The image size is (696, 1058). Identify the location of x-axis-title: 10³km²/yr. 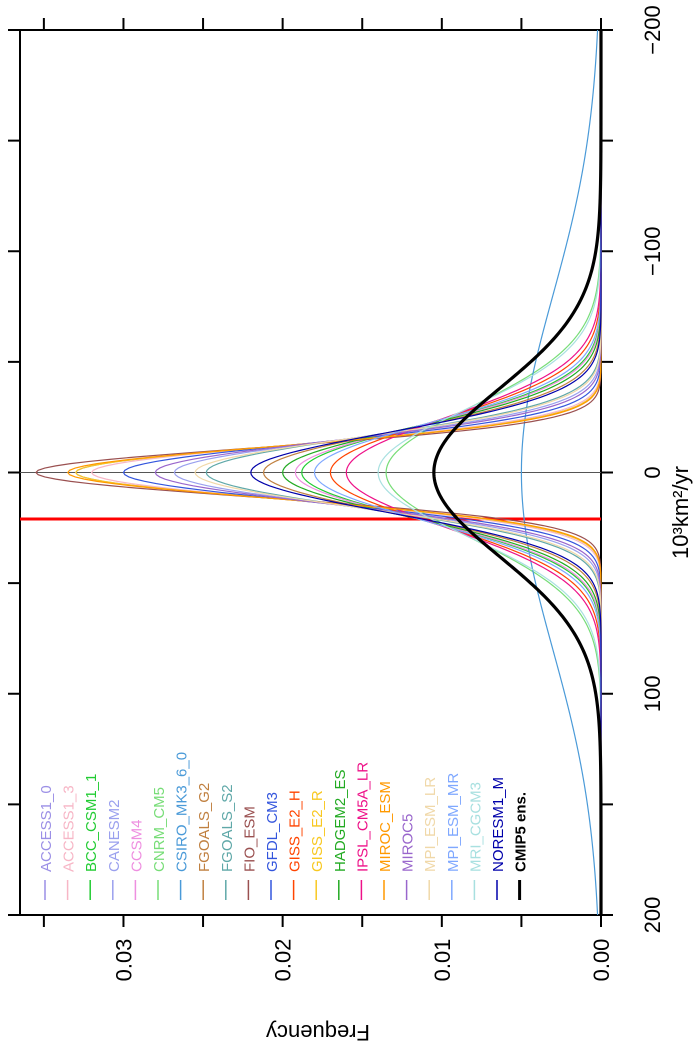
(680, 512).